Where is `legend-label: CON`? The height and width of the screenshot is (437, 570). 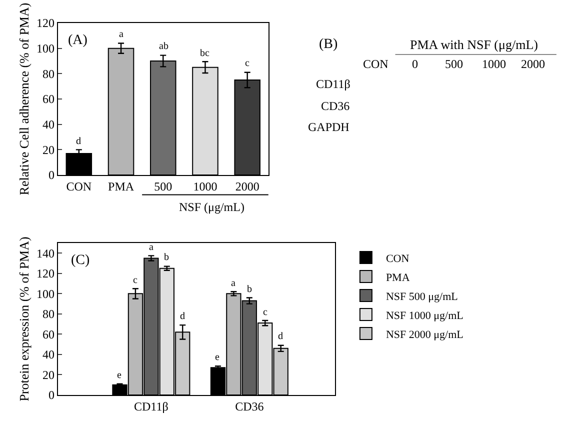 legend-label: CON is located at coordinates (398, 258).